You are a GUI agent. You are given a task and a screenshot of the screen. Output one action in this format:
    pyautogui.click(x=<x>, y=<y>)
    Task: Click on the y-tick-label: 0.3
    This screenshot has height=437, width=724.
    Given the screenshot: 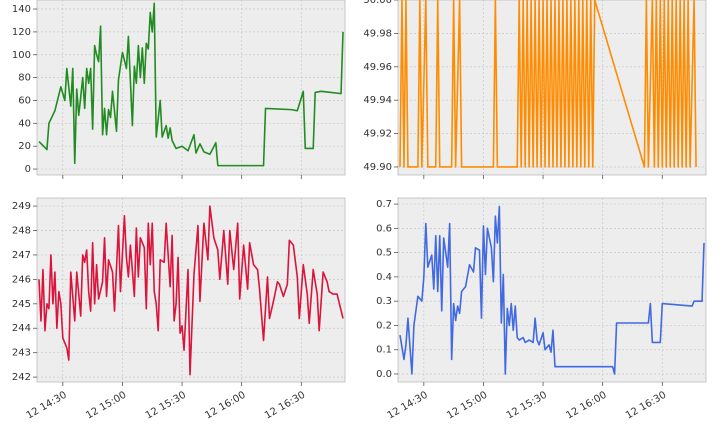 What is the action you would take?
    pyautogui.click(x=384, y=301)
    